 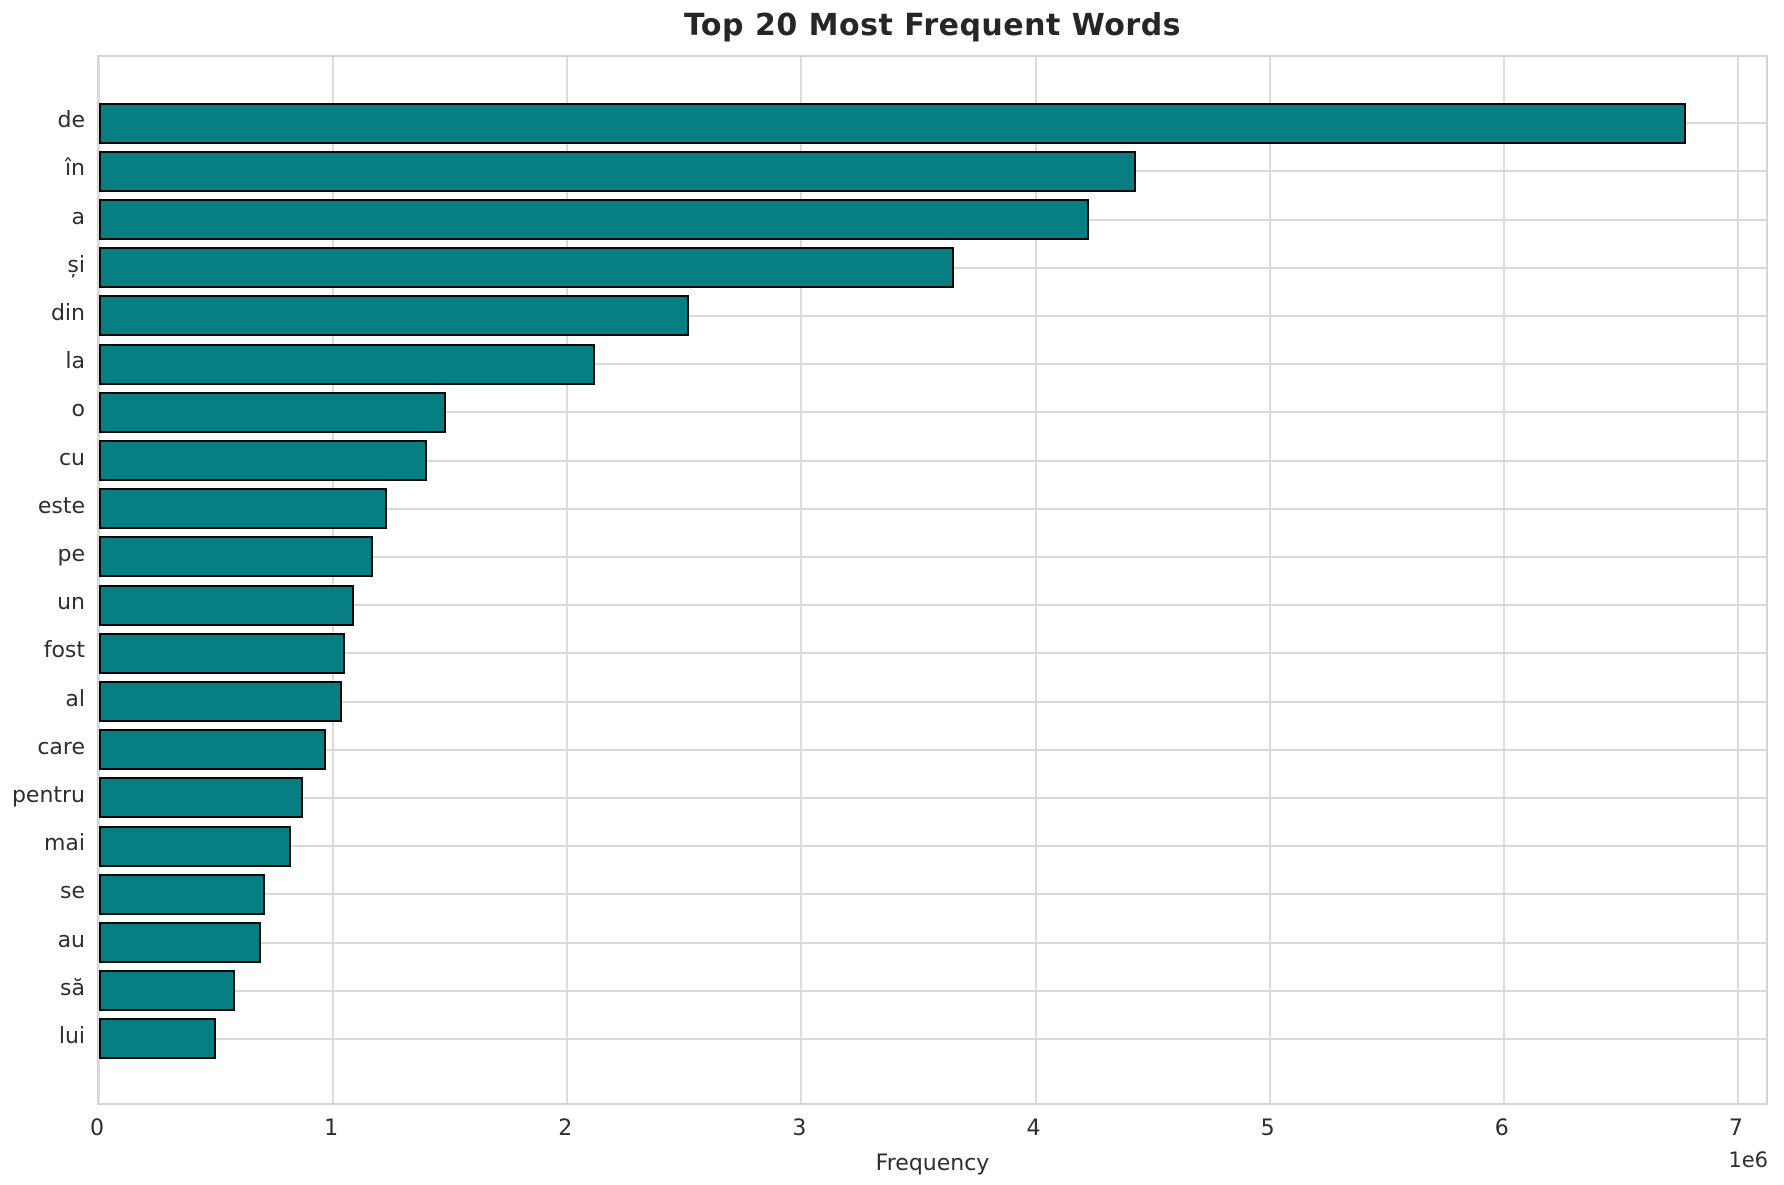 I want to click on y-tick-label-este: este, so click(x=61, y=506).